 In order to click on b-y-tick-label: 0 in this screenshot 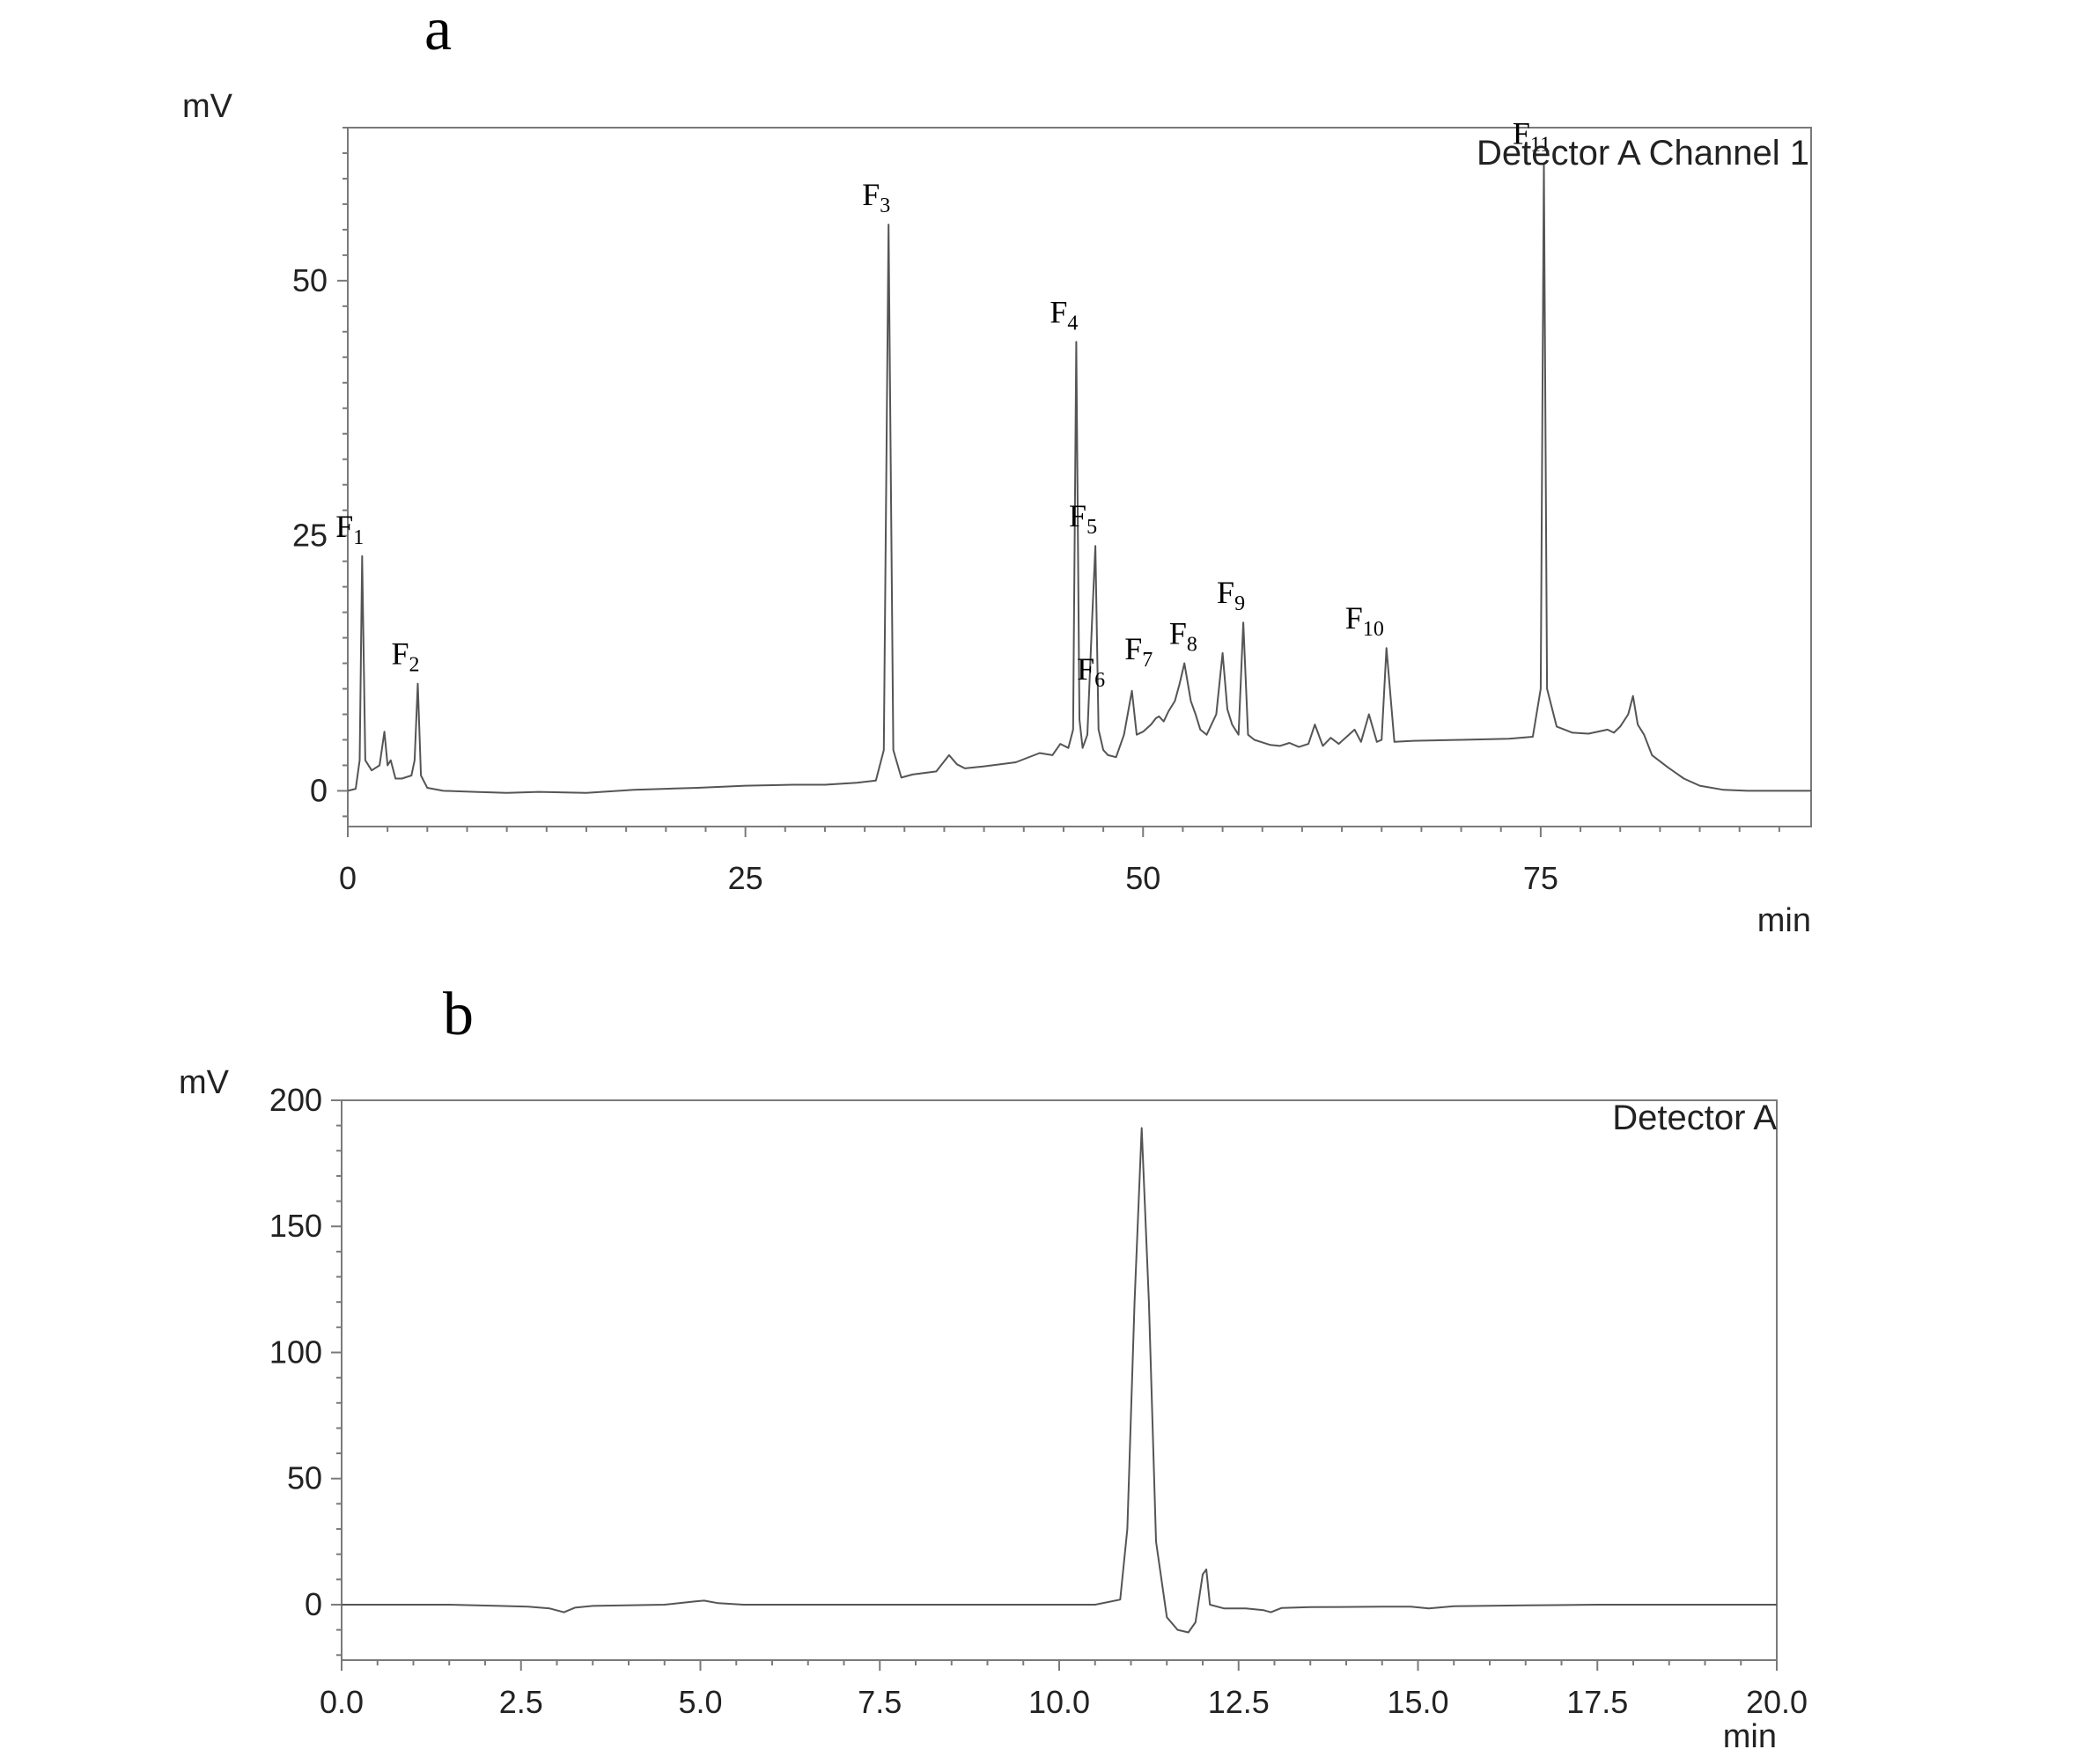, I will do `click(313, 1604)`.